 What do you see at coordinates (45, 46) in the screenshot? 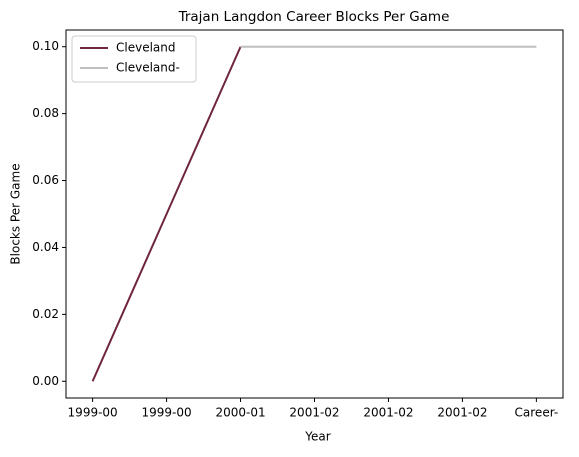
I see `y-tick-label: 0.10` at bounding box center [45, 46].